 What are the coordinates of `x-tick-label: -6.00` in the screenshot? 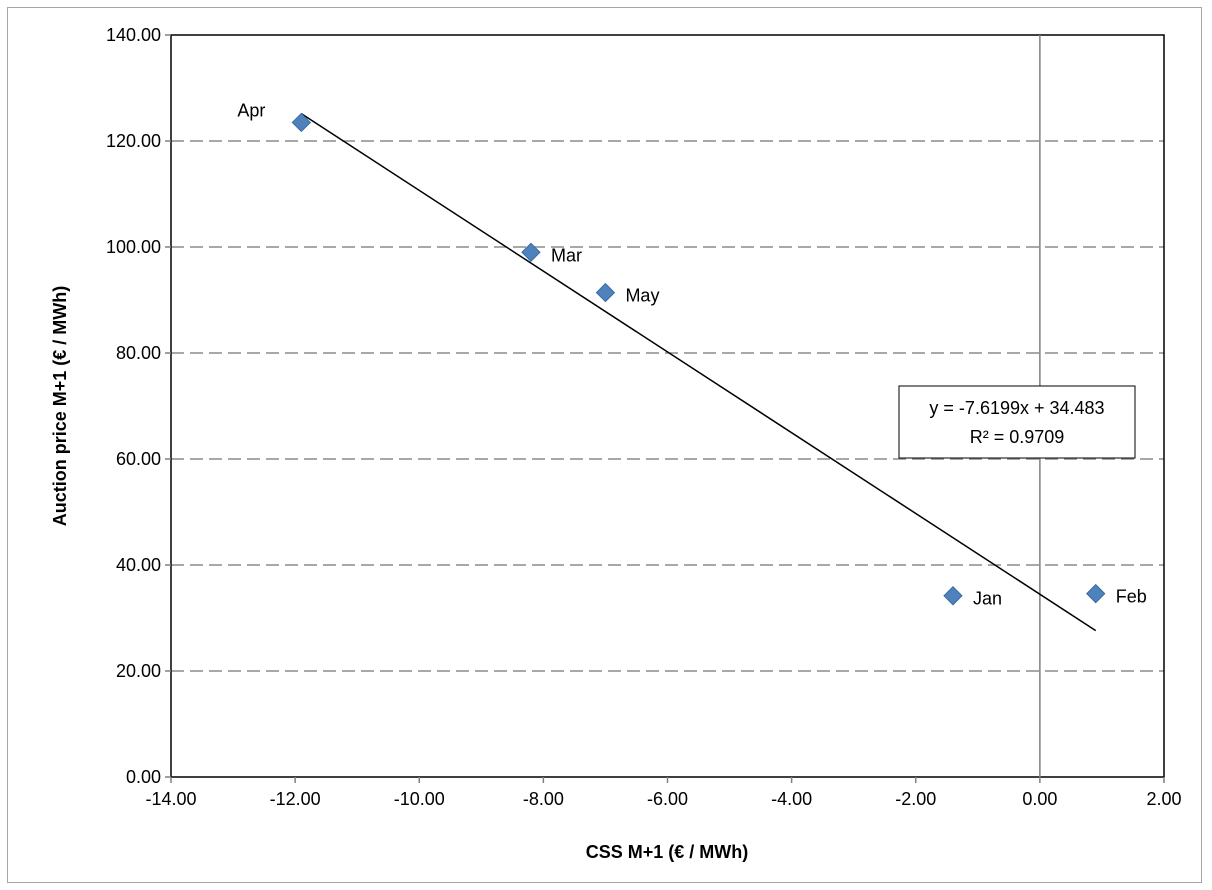 It's located at (667, 799).